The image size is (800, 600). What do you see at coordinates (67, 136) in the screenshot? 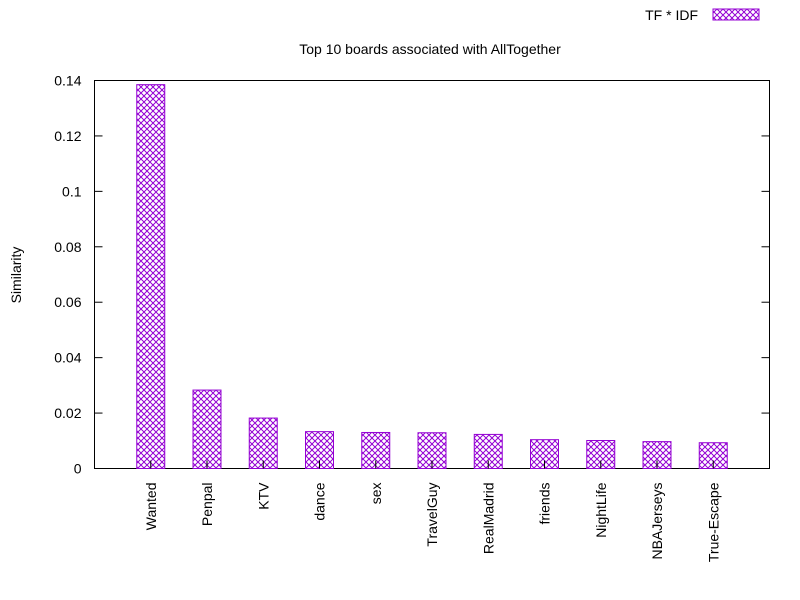
I see `y-tick-label: 0.12` at bounding box center [67, 136].